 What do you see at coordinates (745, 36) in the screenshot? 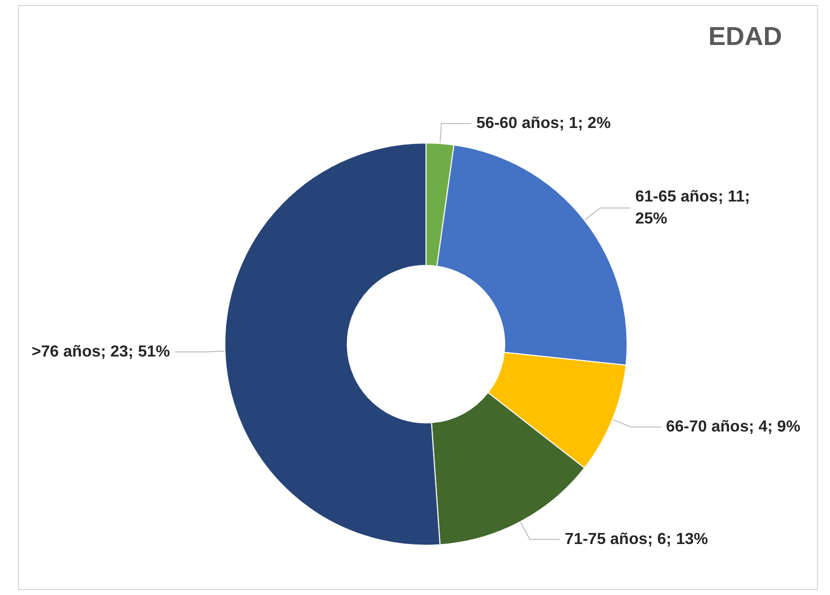
I see `chart-title: EDAD` at bounding box center [745, 36].